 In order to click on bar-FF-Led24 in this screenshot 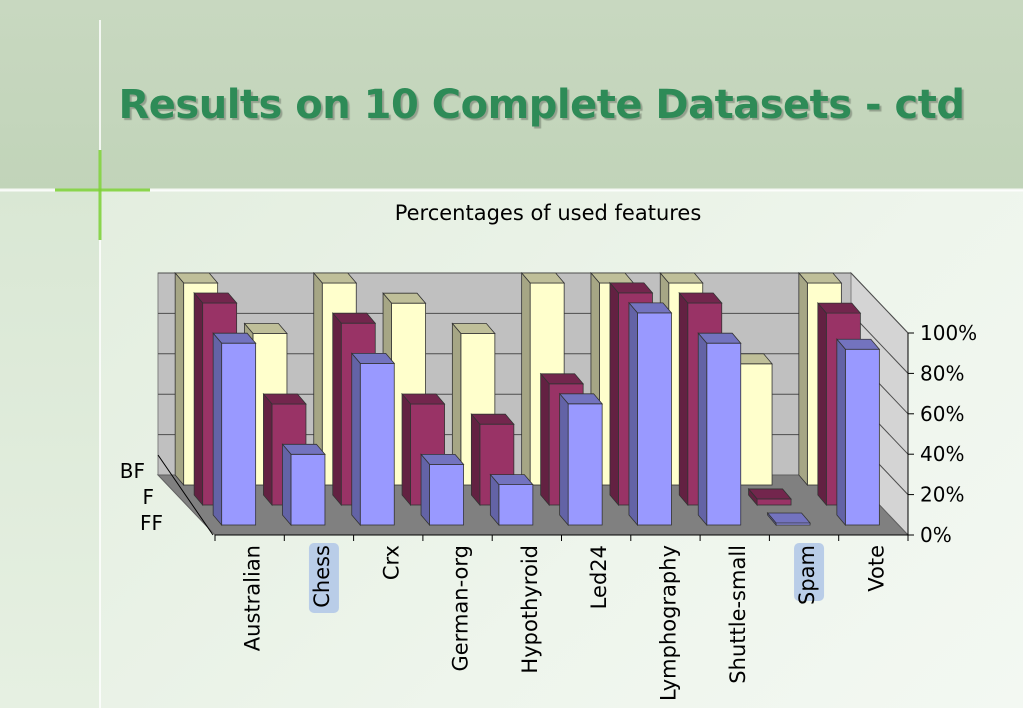, I will do `click(581, 459)`.